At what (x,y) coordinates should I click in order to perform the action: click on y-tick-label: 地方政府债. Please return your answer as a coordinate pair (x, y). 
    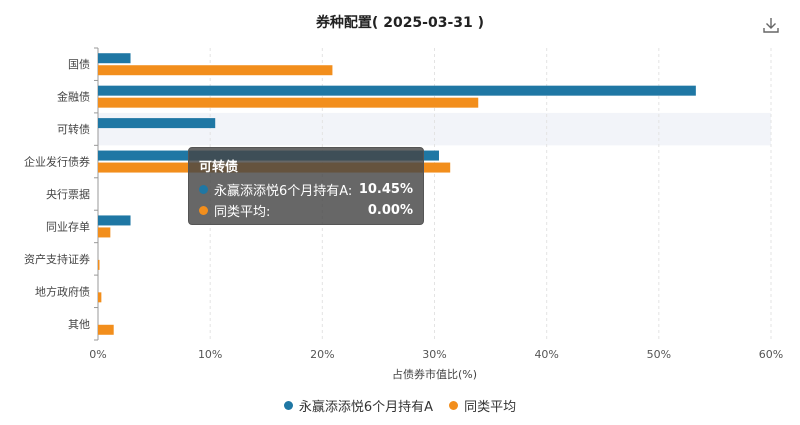
    Looking at the image, I should click on (62, 291).